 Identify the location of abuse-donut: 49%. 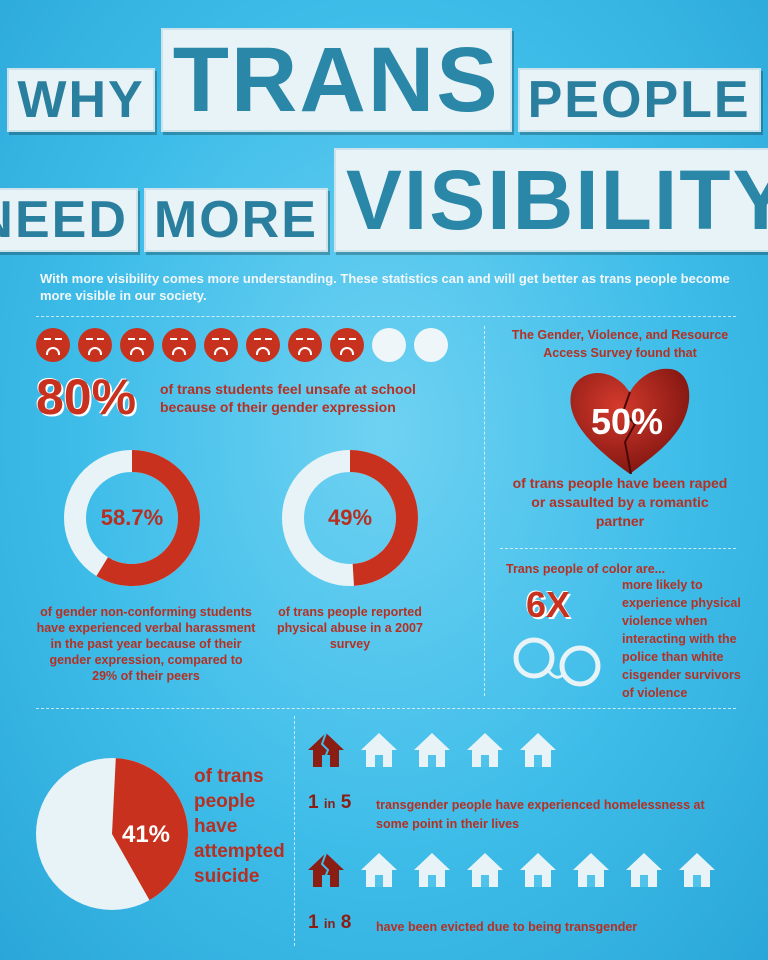
(350, 518).